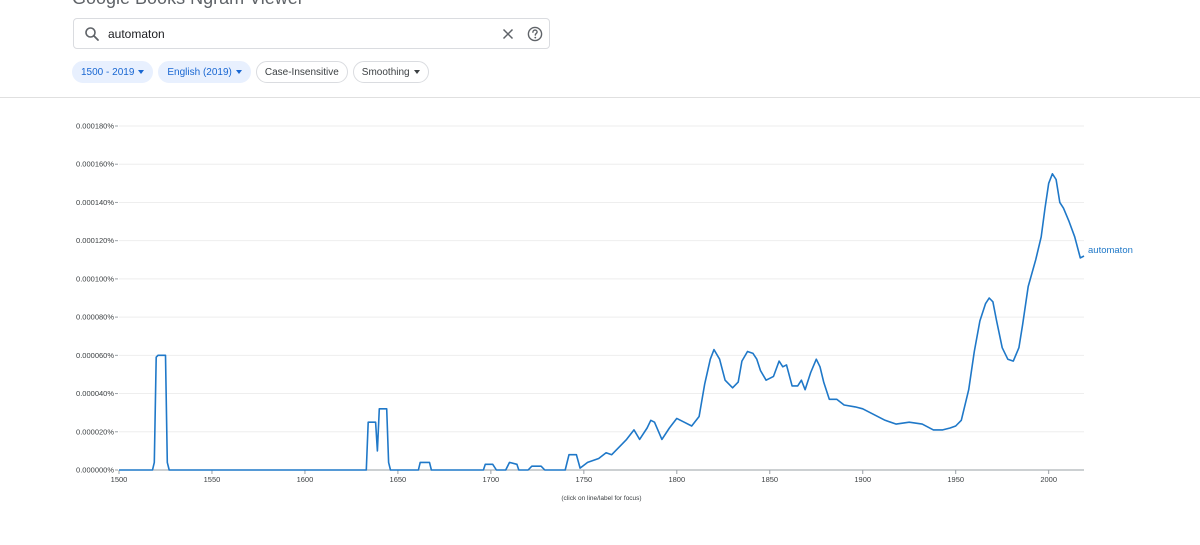 This screenshot has height=545, width=1200. What do you see at coordinates (305, 479) in the screenshot?
I see `x-tick-label: 1600` at bounding box center [305, 479].